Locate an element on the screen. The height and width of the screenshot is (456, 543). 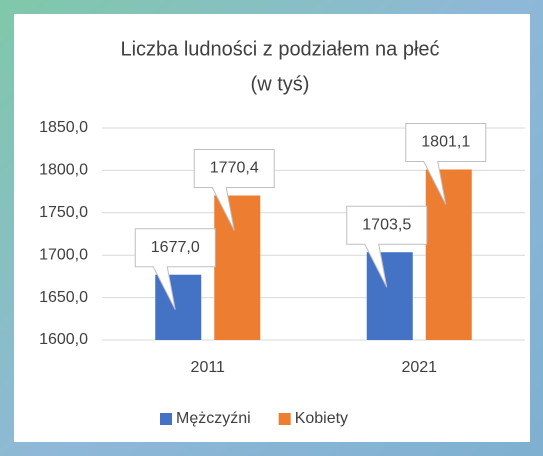
data-label: 1801,1 is located at coordinates (445, 142).